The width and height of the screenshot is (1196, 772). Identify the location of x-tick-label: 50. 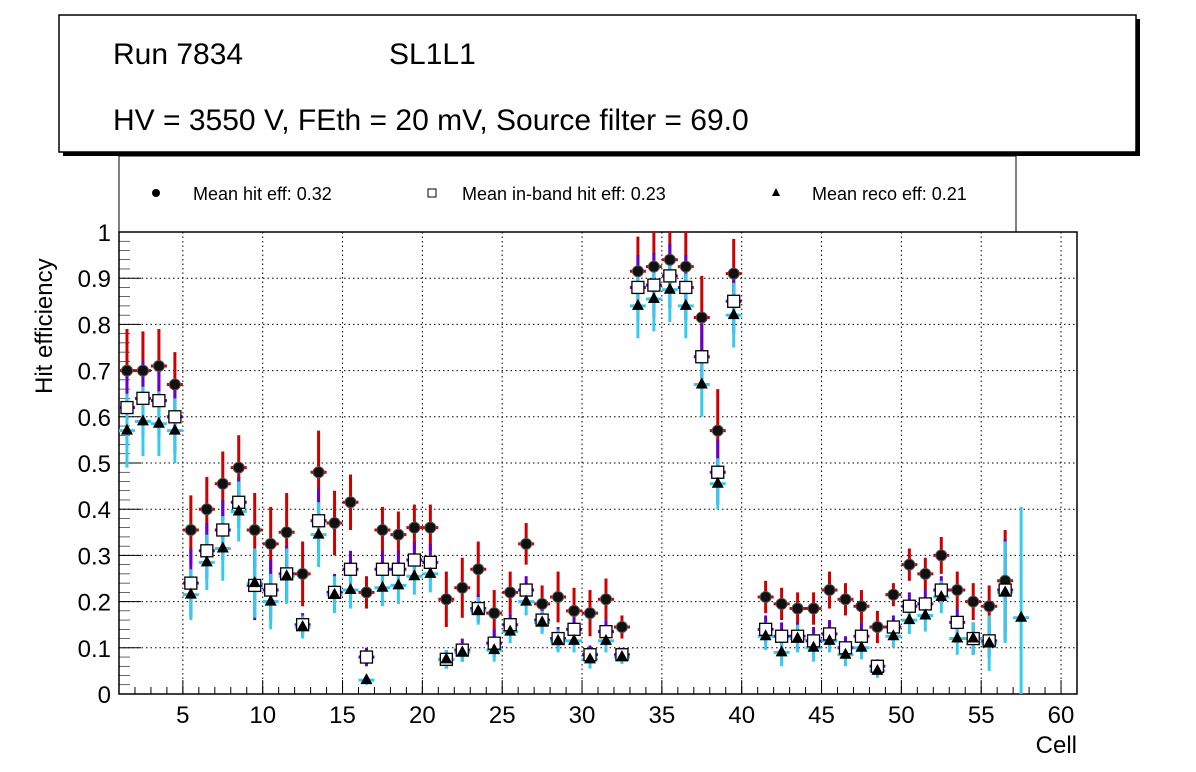
(901, 715).